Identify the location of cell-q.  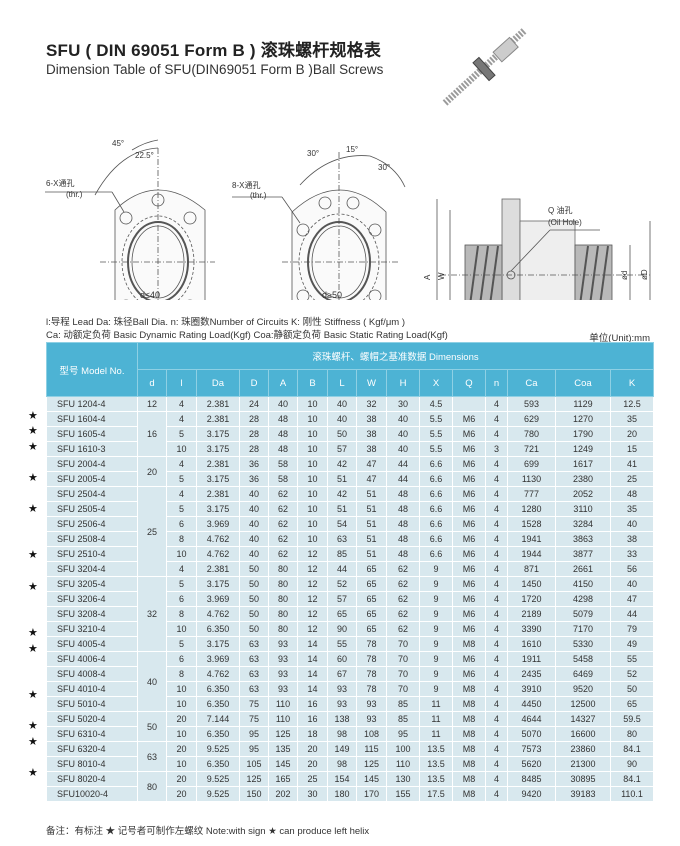
(469, 404).